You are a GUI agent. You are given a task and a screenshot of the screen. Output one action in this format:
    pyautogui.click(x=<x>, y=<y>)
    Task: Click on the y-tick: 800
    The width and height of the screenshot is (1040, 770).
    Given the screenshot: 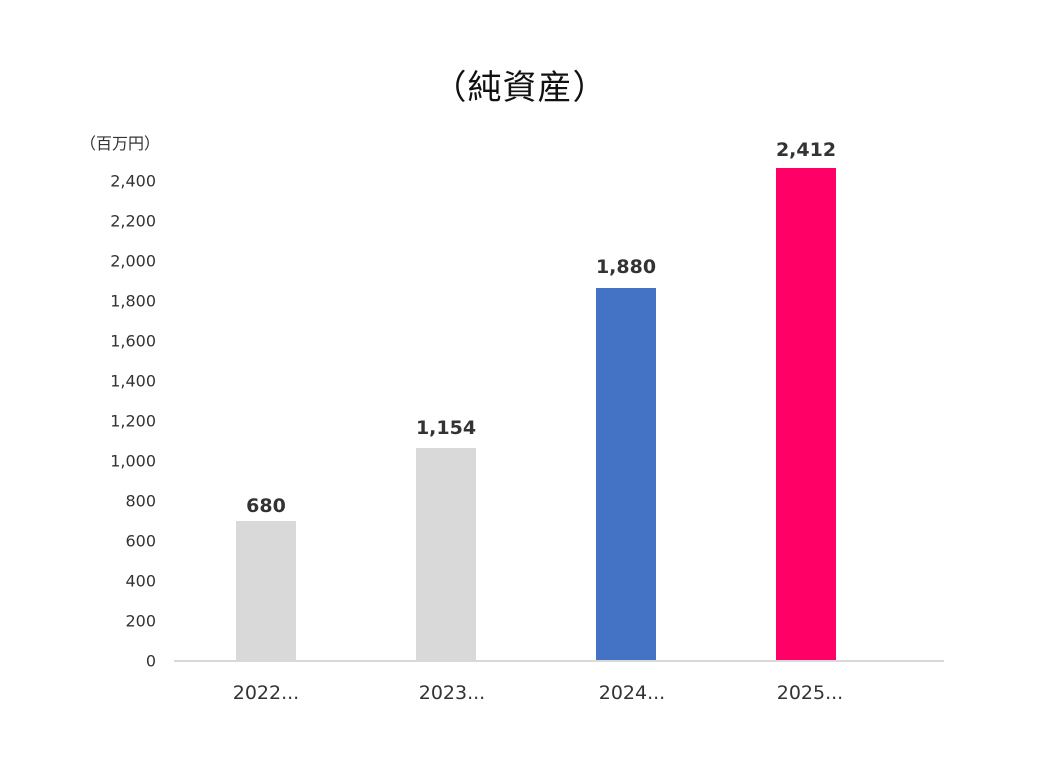 What is the action you would take?
    pyautogui.click(x=140, y=501)
    